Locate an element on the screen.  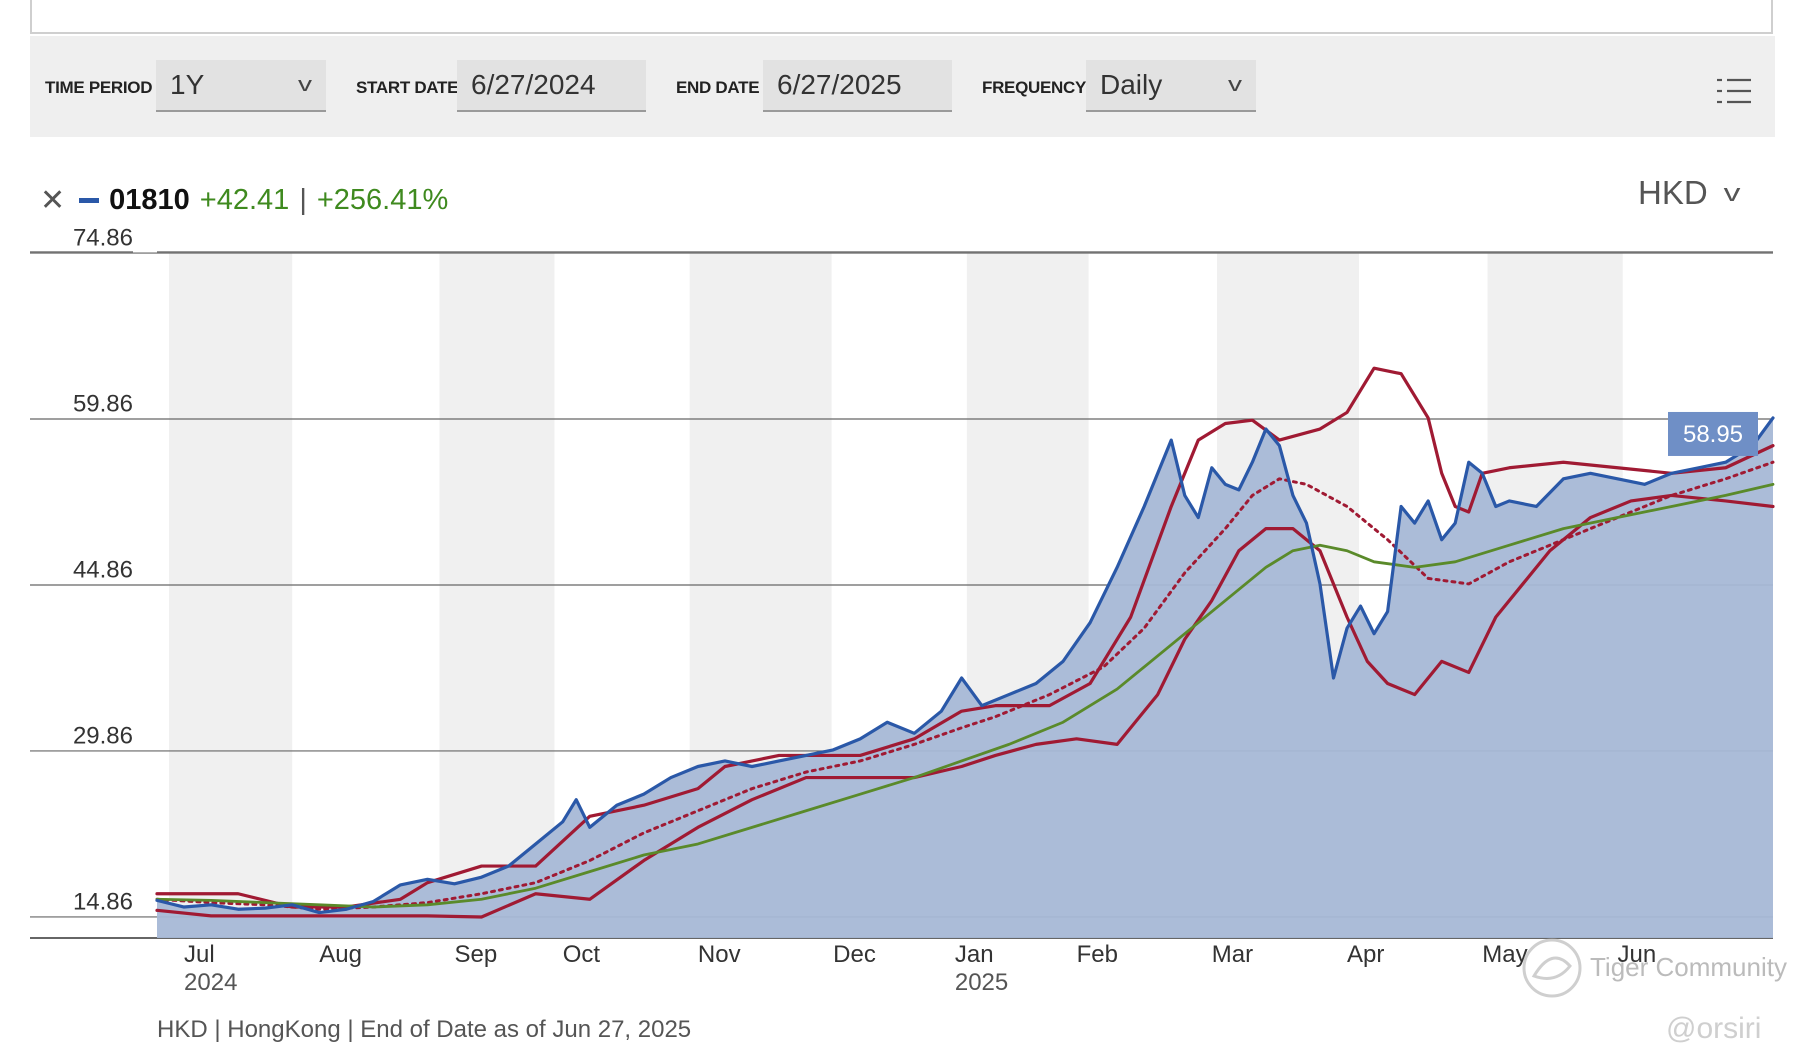
y-tick-label: 29.86 is located at coordinates (103, 735).